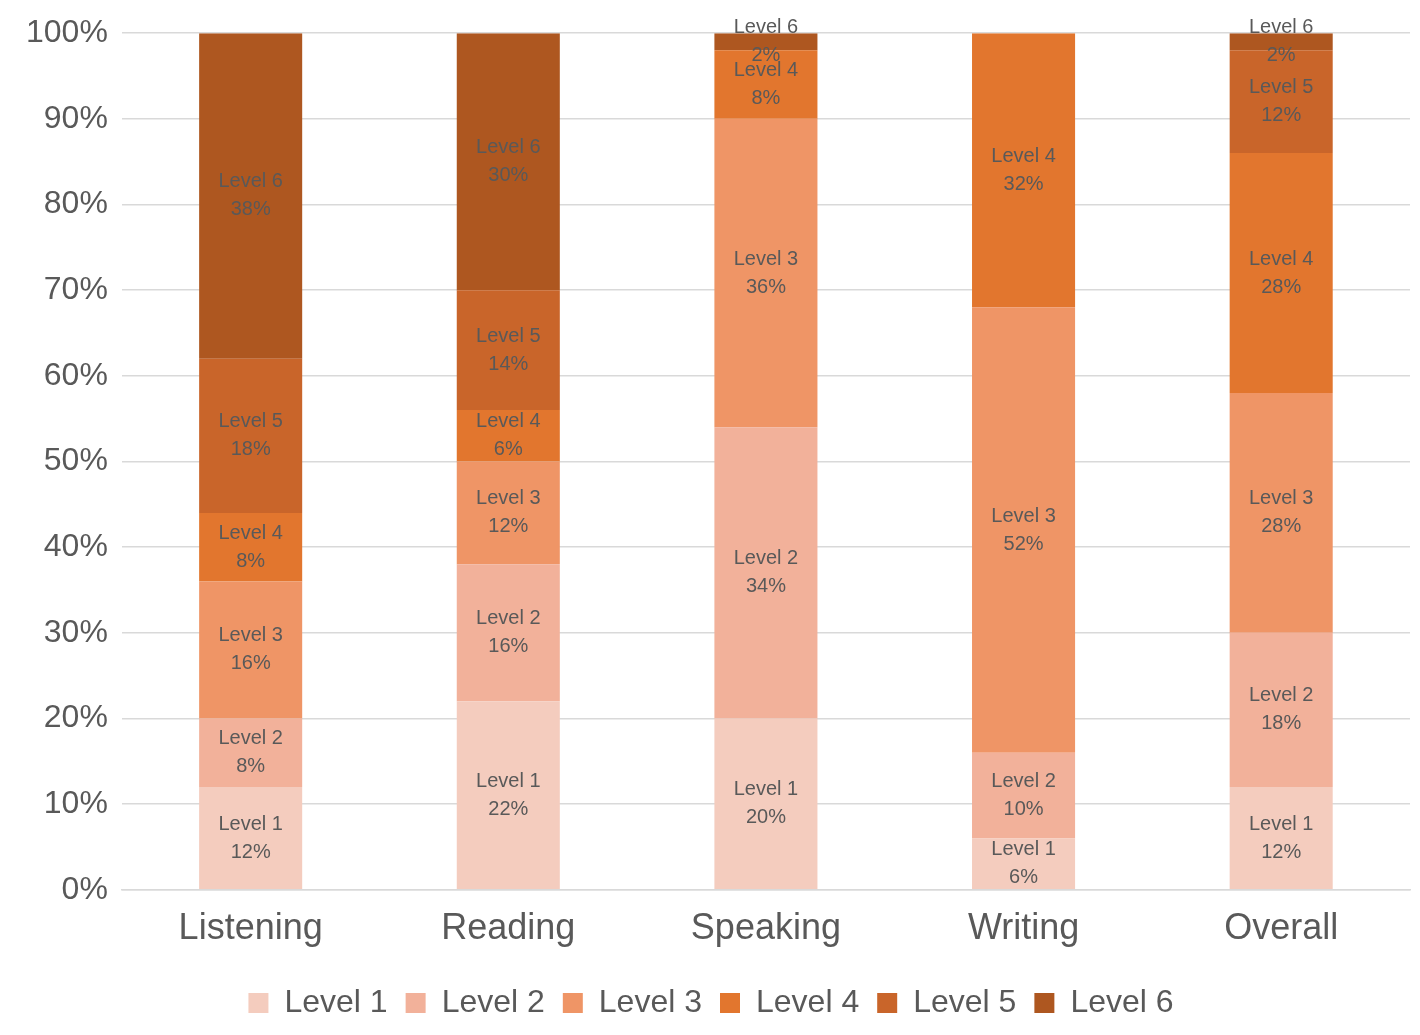 The height and width of the screenshot is (1035, 1420). What do you see at coordinates (1281, 54) in the screenshot?
I see `data-label: 2%` at bounding box center [1281, 54].